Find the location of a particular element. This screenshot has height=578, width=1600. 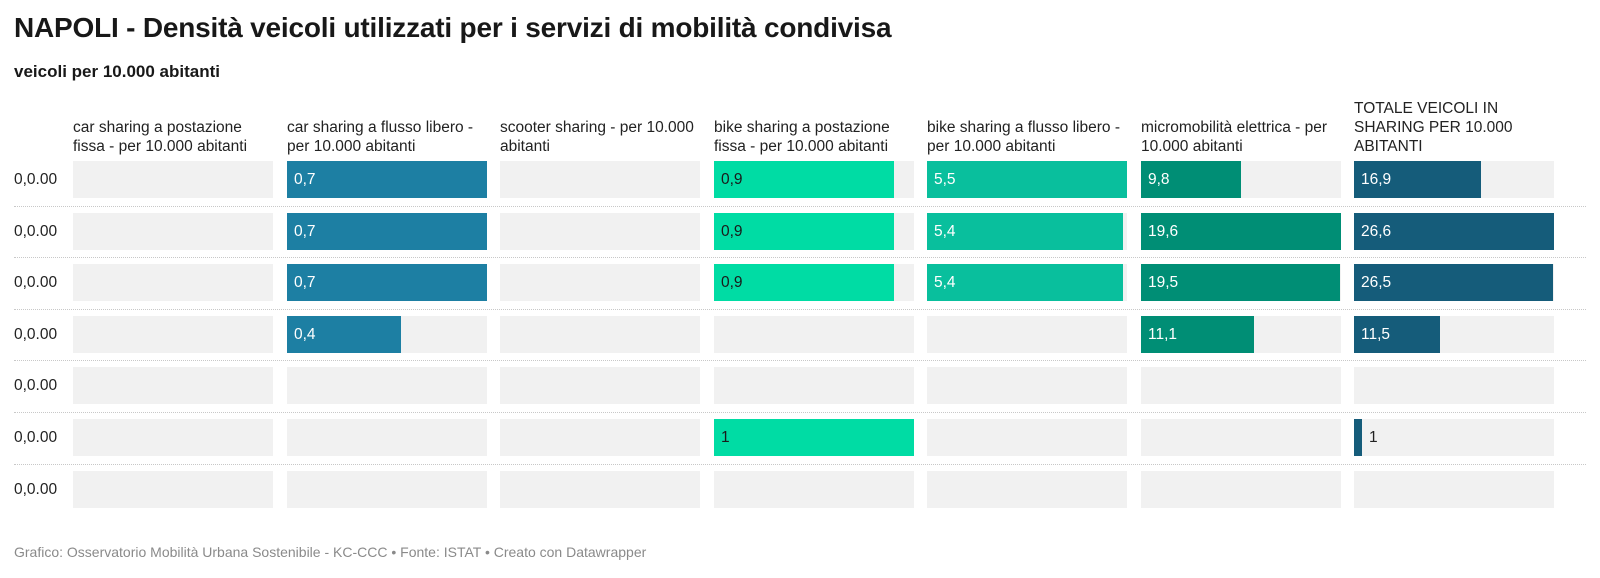

data-label: 9,8 is located at coordinates (1159, 179).